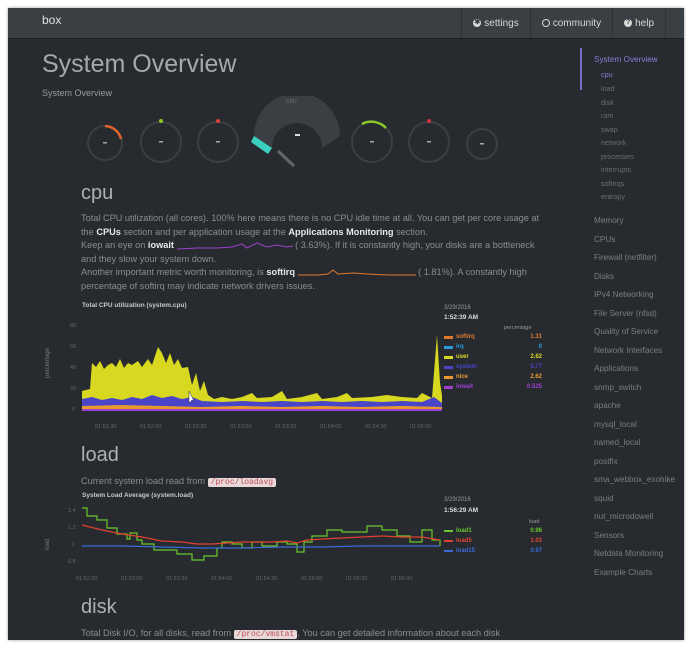 This screenshot has width=691, height=648. I want to click on sidebar-sub-swap: swap, so click(609, 129).